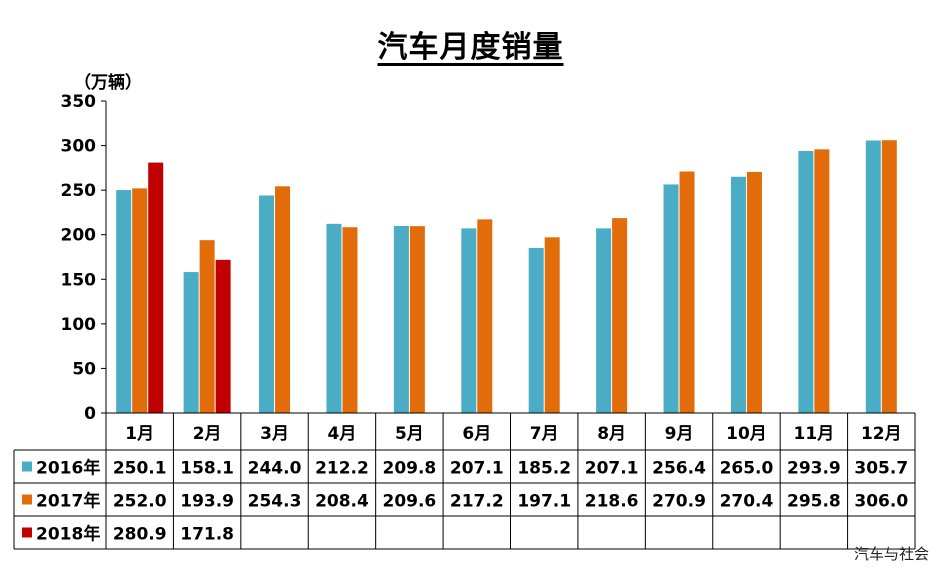 This screenshot has width=941, height=570. I want to click on legend-key-2018年, so click(27, 532).